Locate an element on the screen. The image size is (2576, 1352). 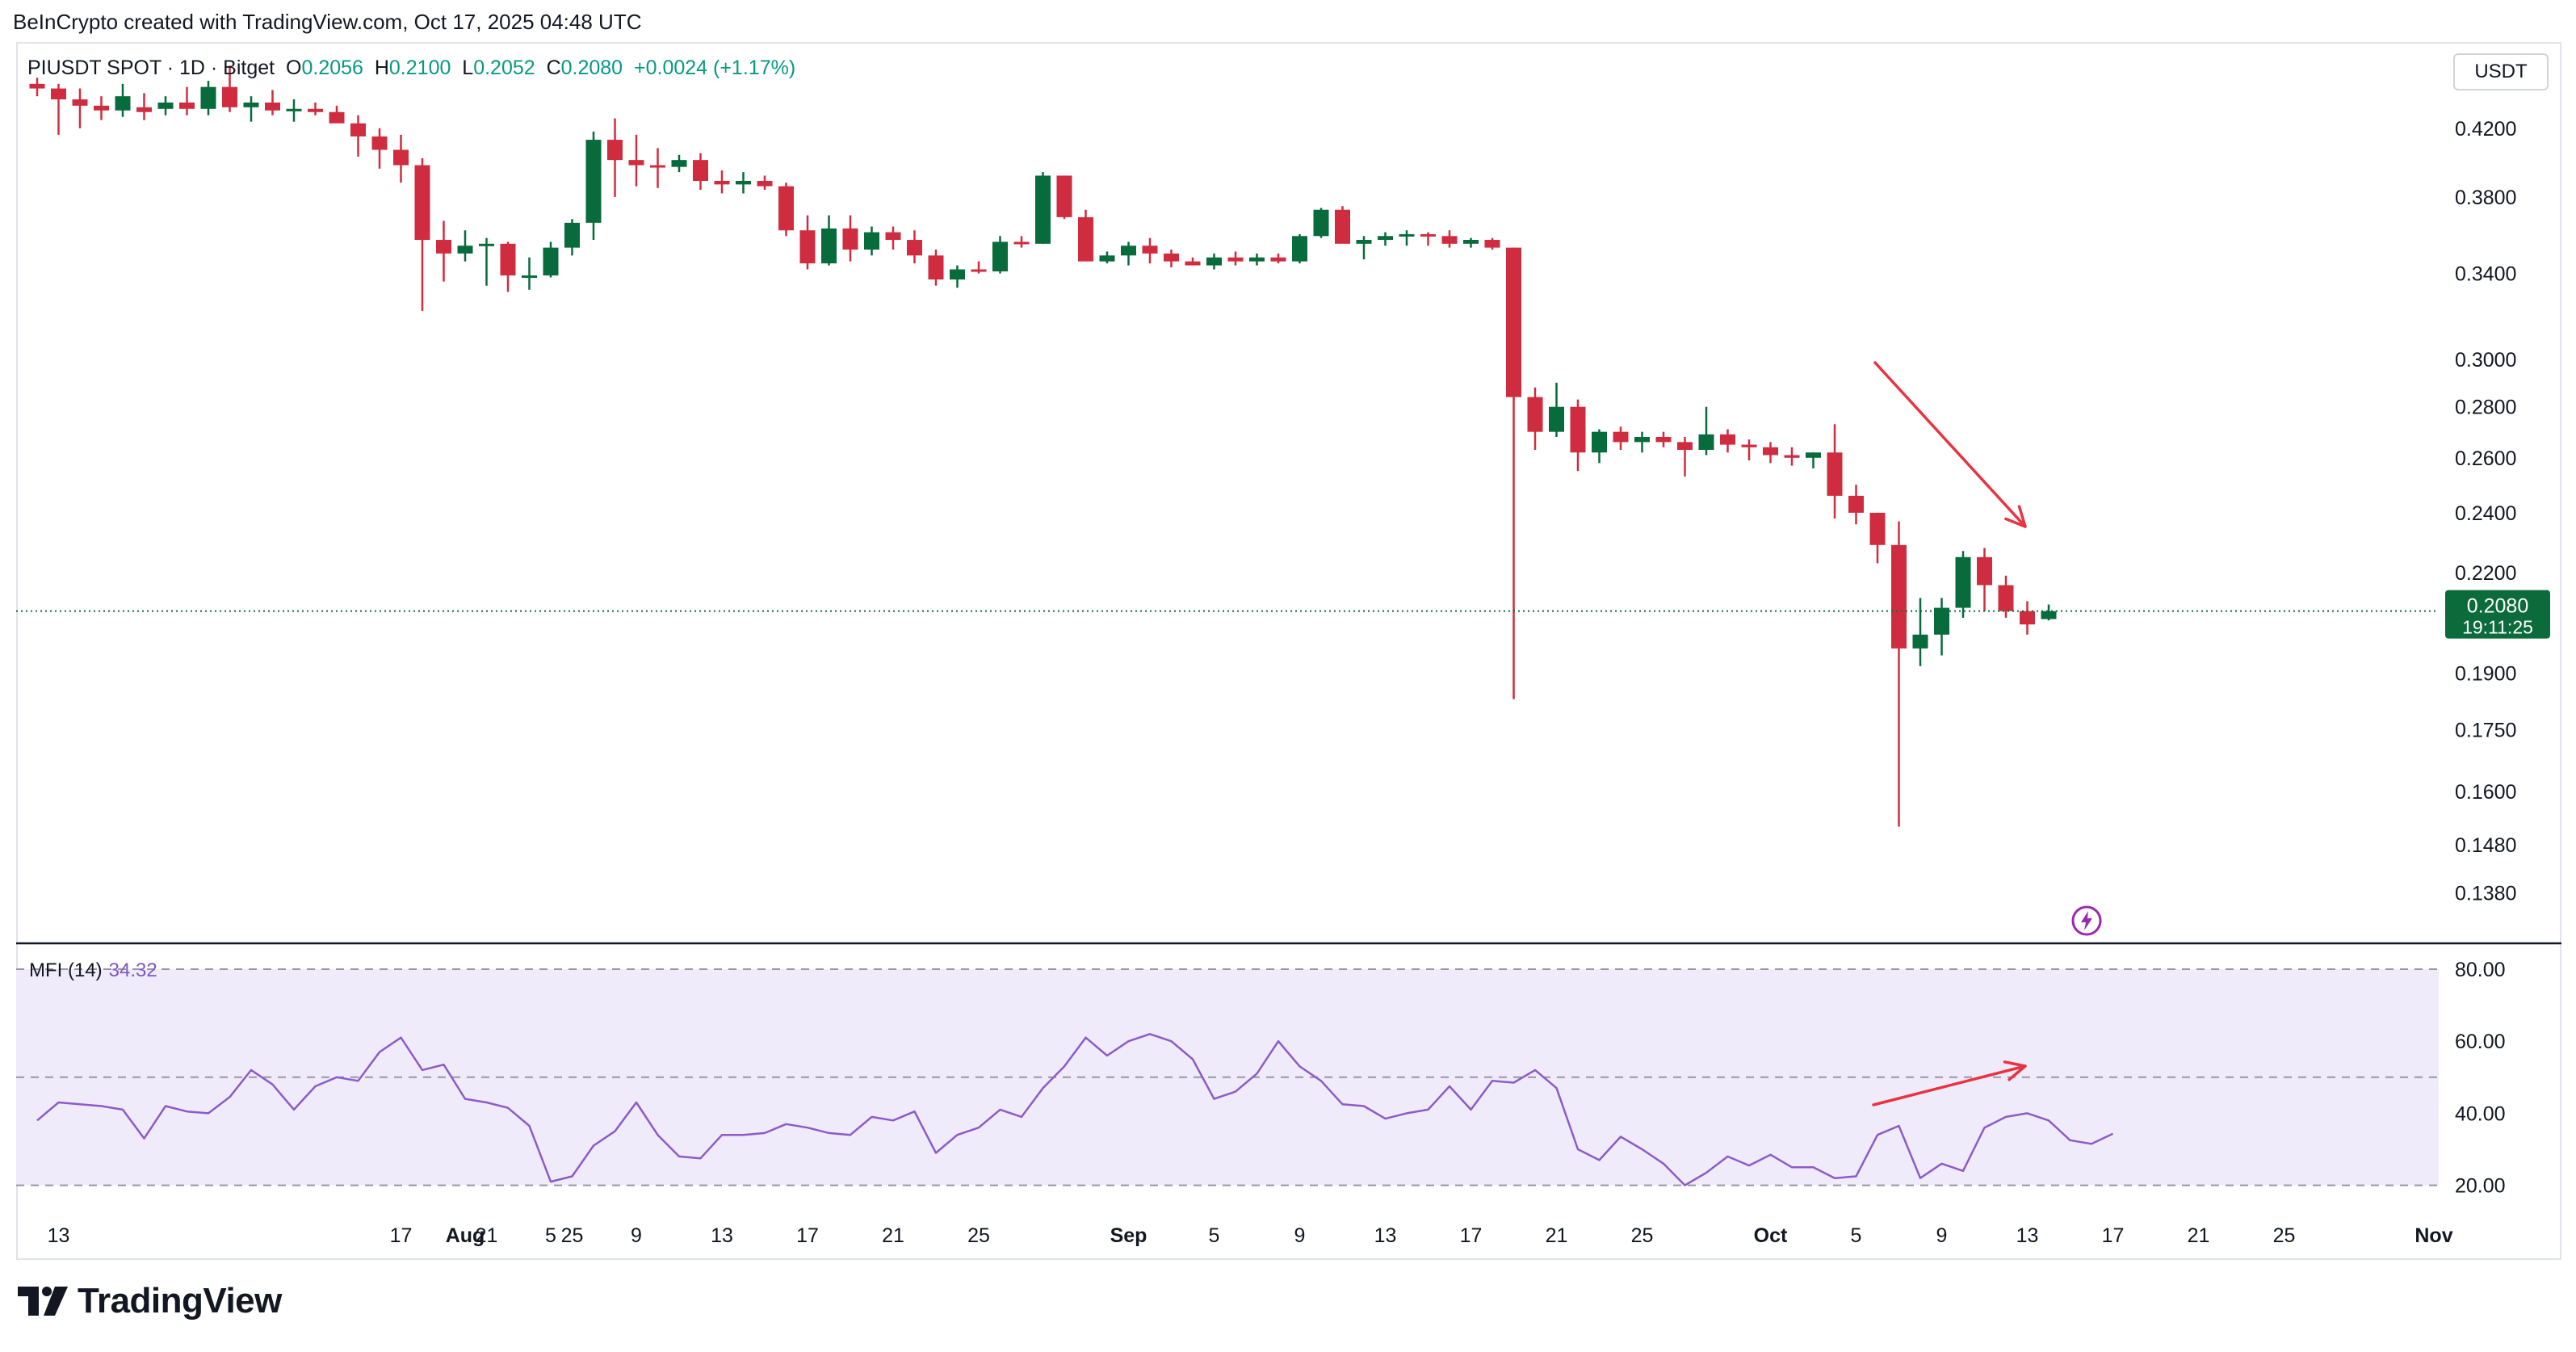
time-tick-label: 9 is located at coordinates (636, 1235).